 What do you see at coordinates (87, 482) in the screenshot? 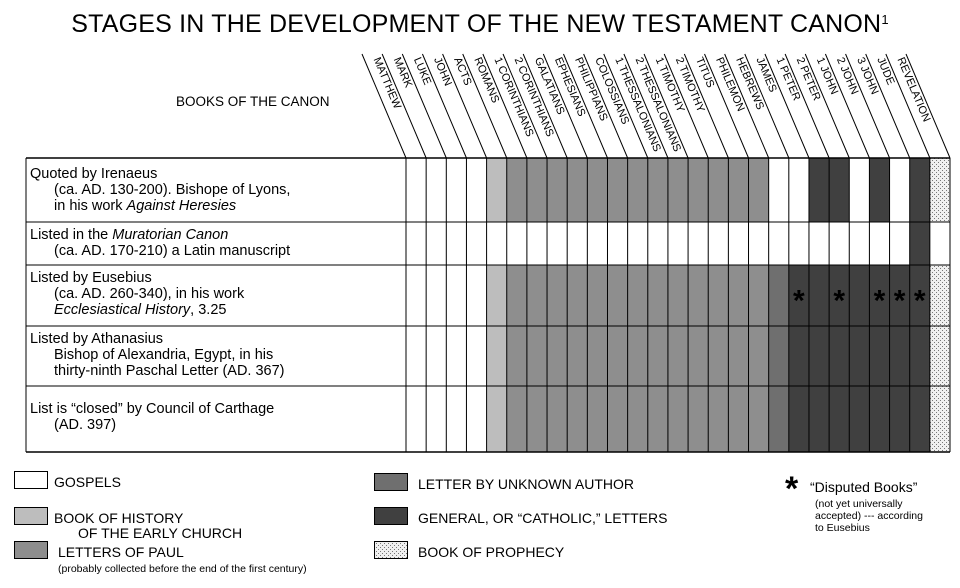
I see `legend-gospels: GOSPELS` at bounding box center [87, 482].